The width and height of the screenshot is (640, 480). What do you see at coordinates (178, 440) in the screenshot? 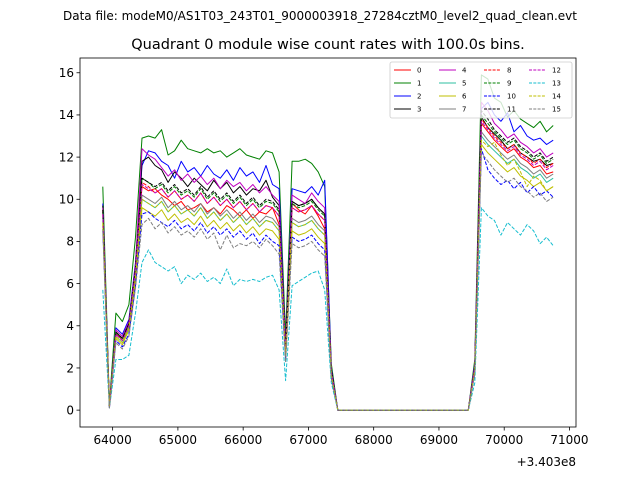
I see `x-tick-label: 65000` at bounding box center [178, 440].